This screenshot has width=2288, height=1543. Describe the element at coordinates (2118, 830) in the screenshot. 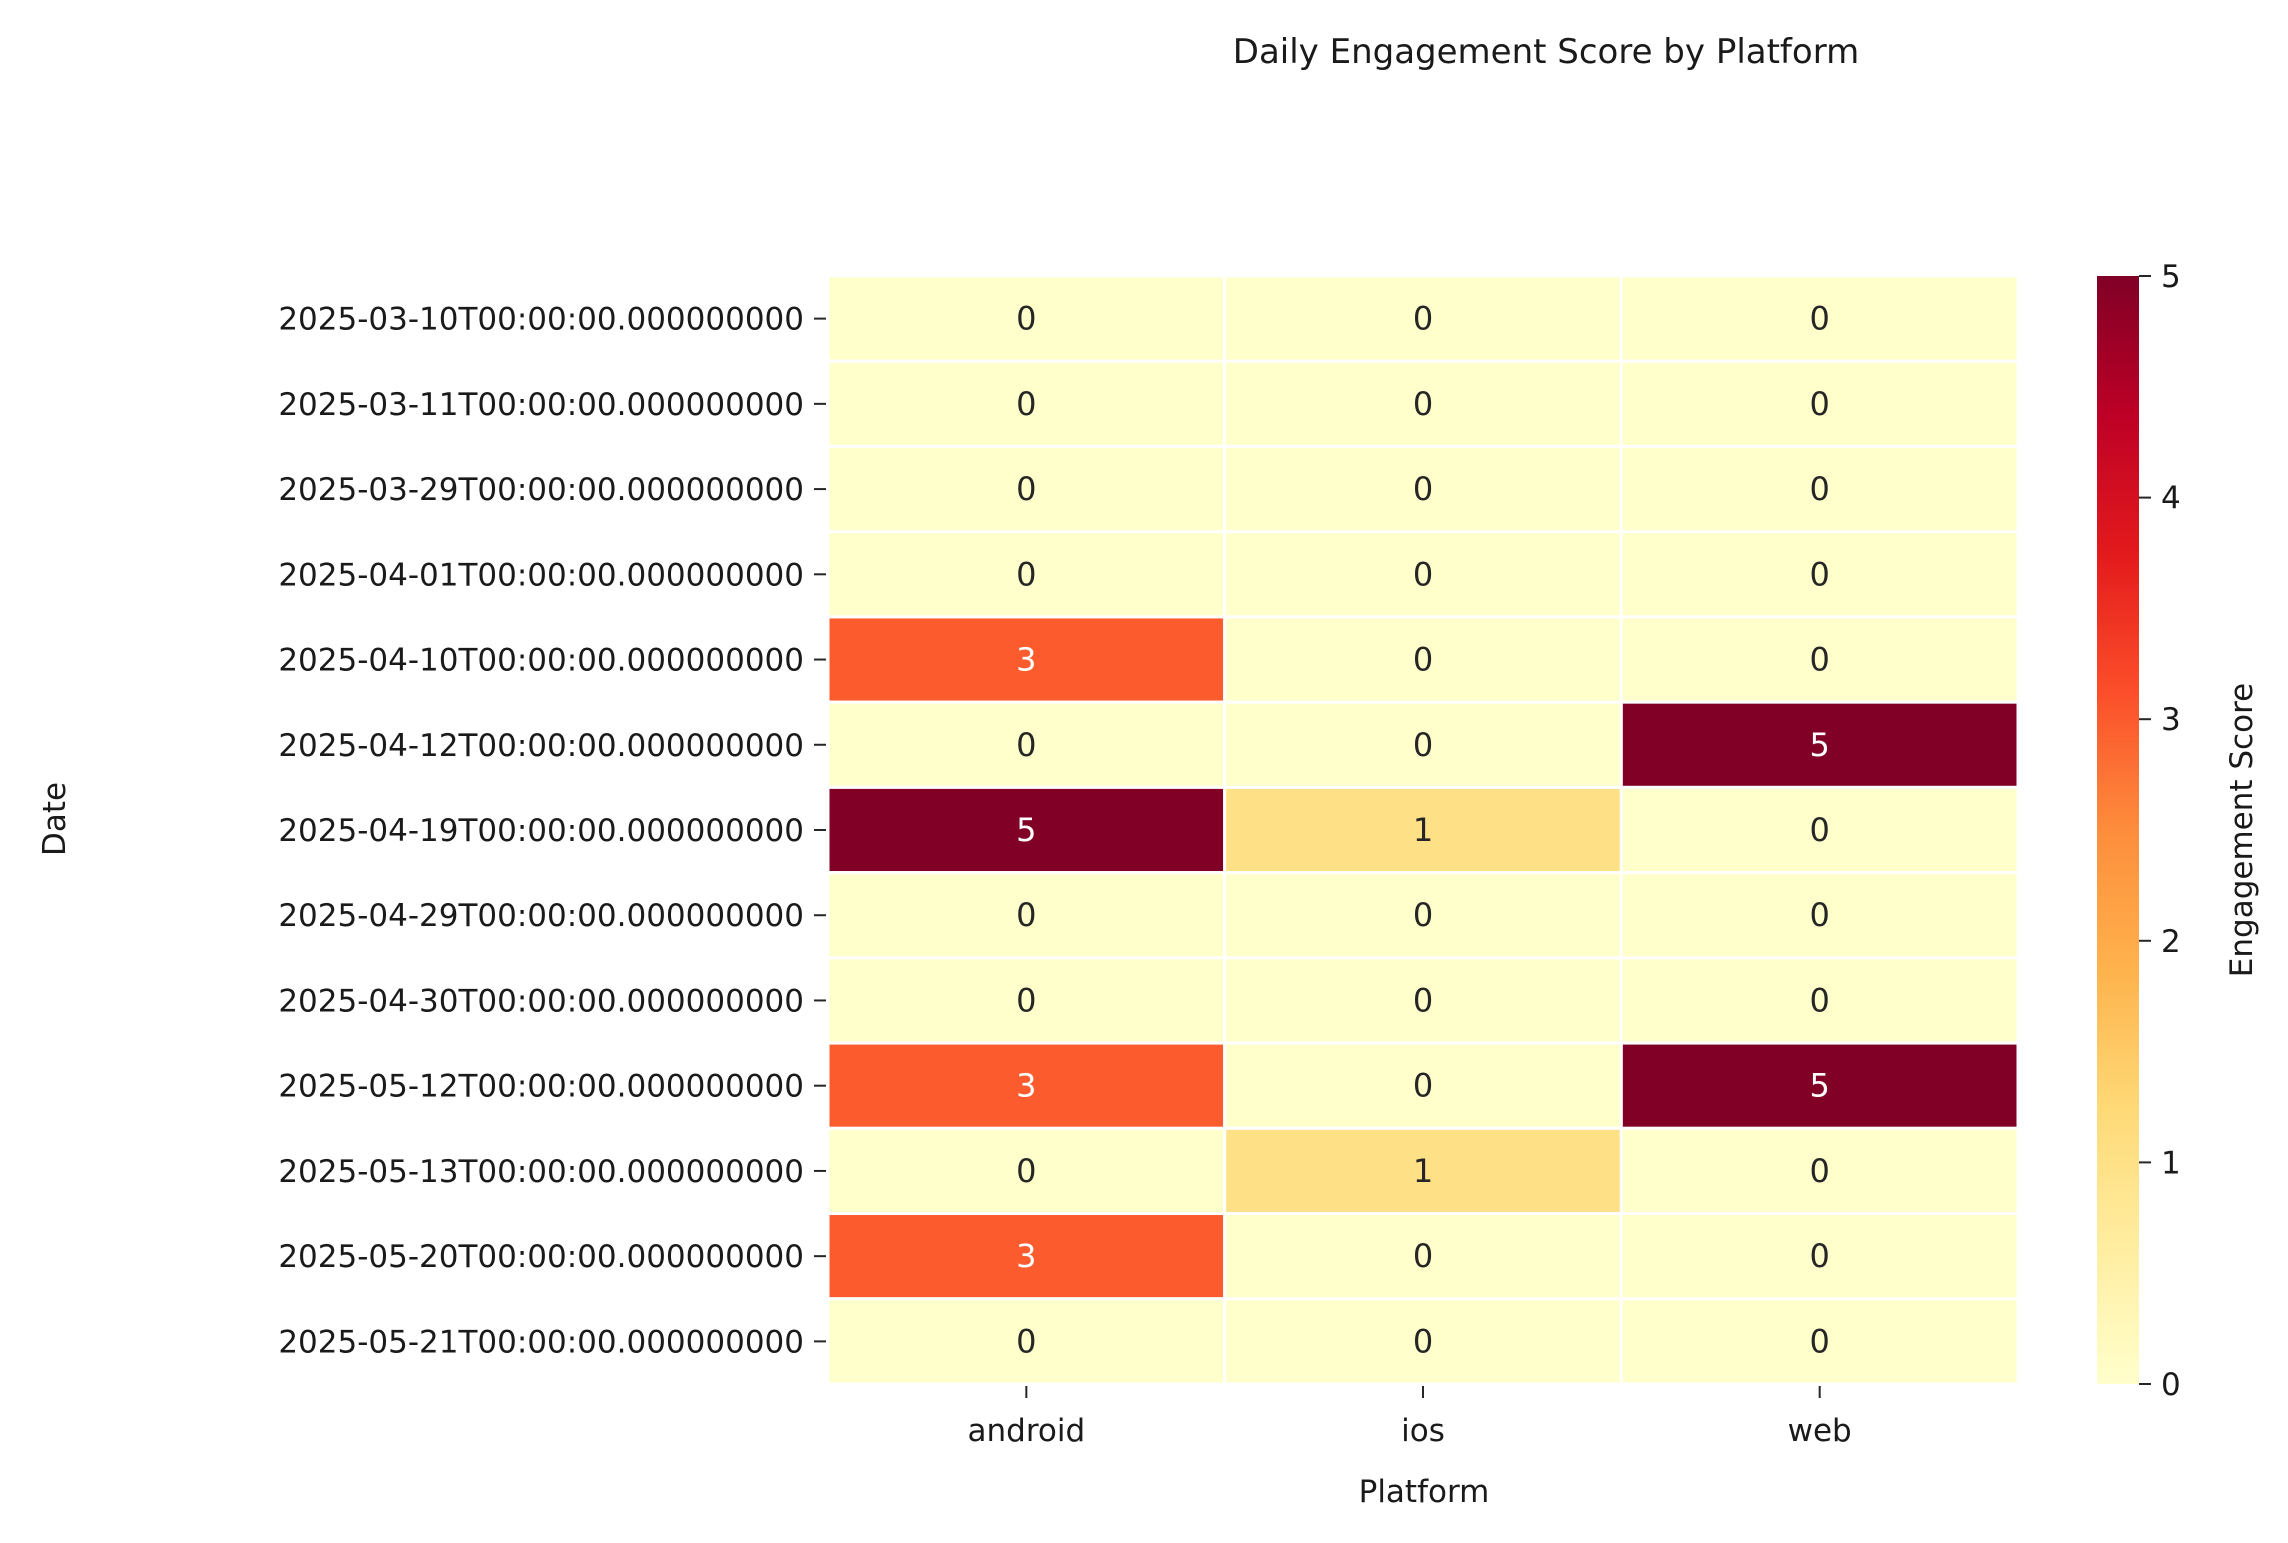

I see `colorbar` at that location.